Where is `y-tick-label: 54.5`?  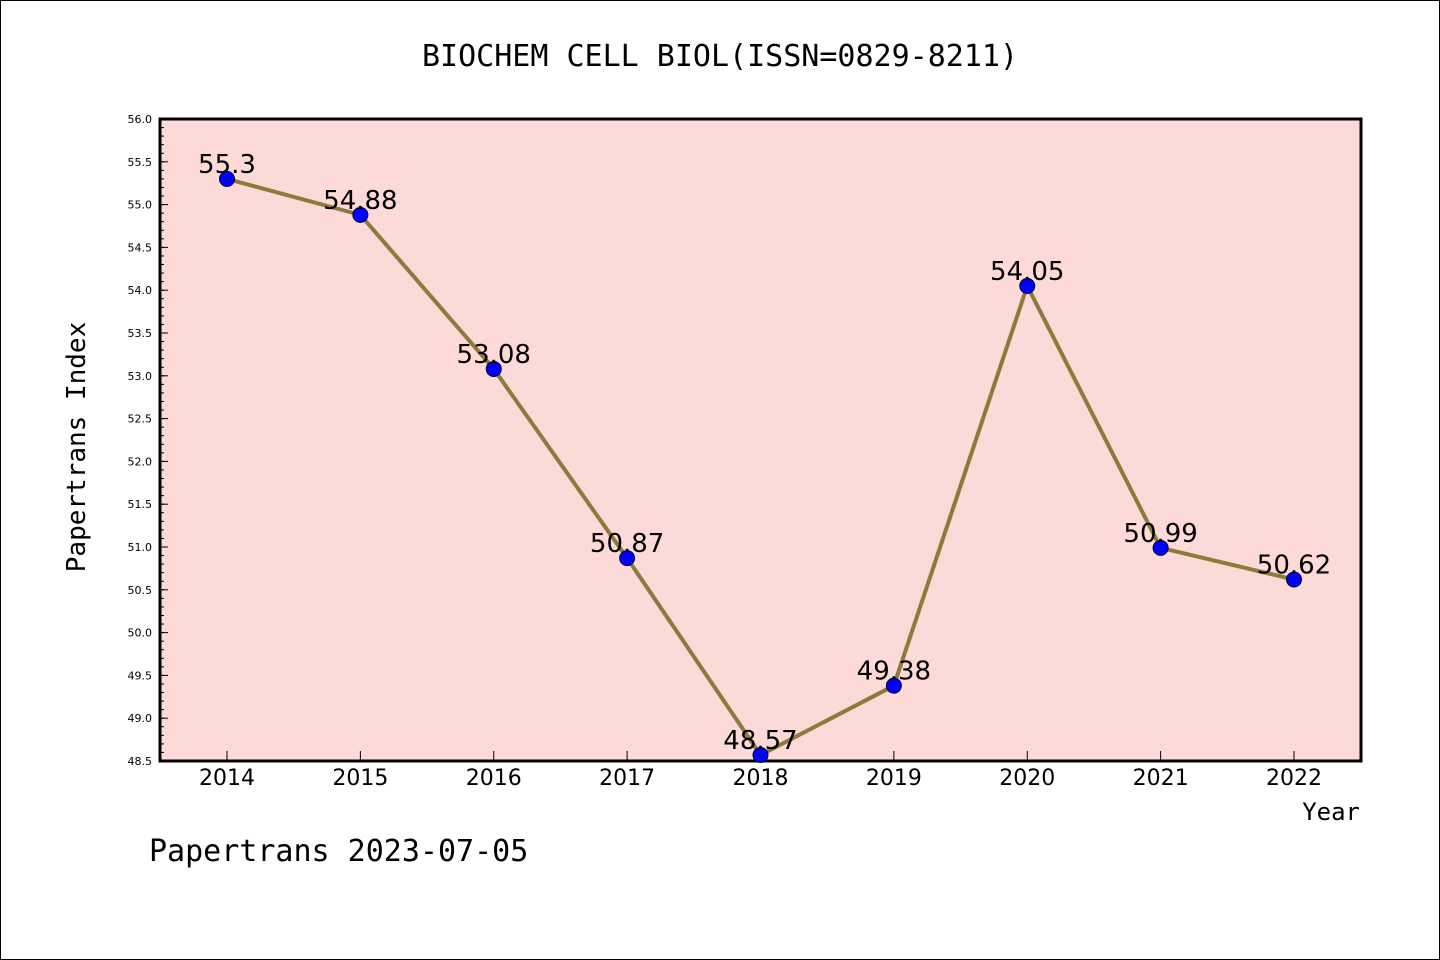 y-tick-label: 54.5 is located at coordinates (140, 247).